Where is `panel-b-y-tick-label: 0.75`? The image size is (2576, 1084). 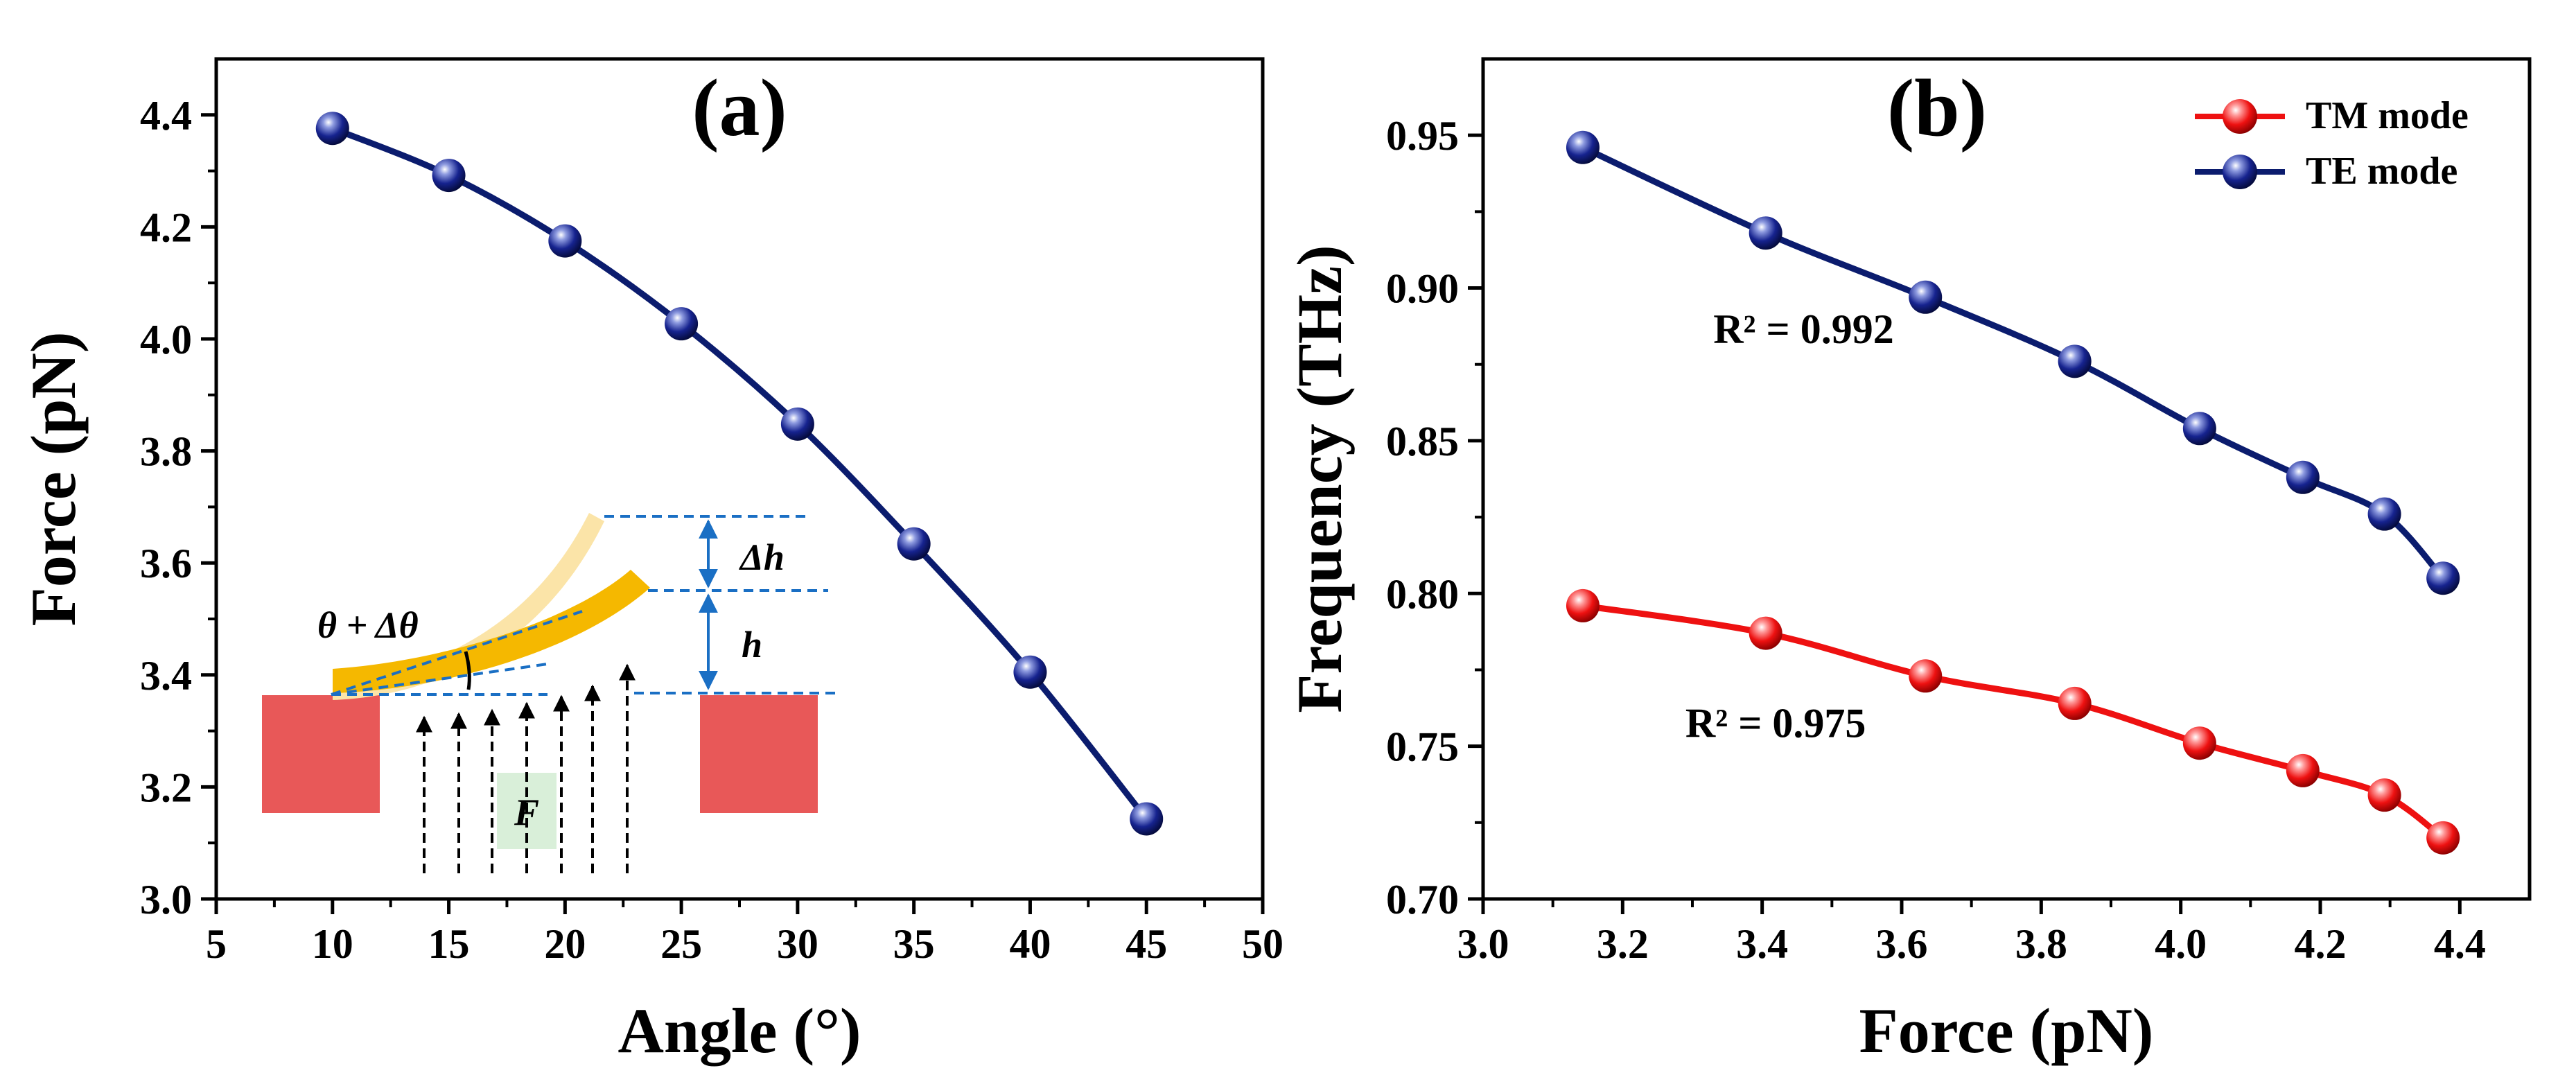 panel-b-y-tick-label: 0.75 is located at coordinates (1422, 747).